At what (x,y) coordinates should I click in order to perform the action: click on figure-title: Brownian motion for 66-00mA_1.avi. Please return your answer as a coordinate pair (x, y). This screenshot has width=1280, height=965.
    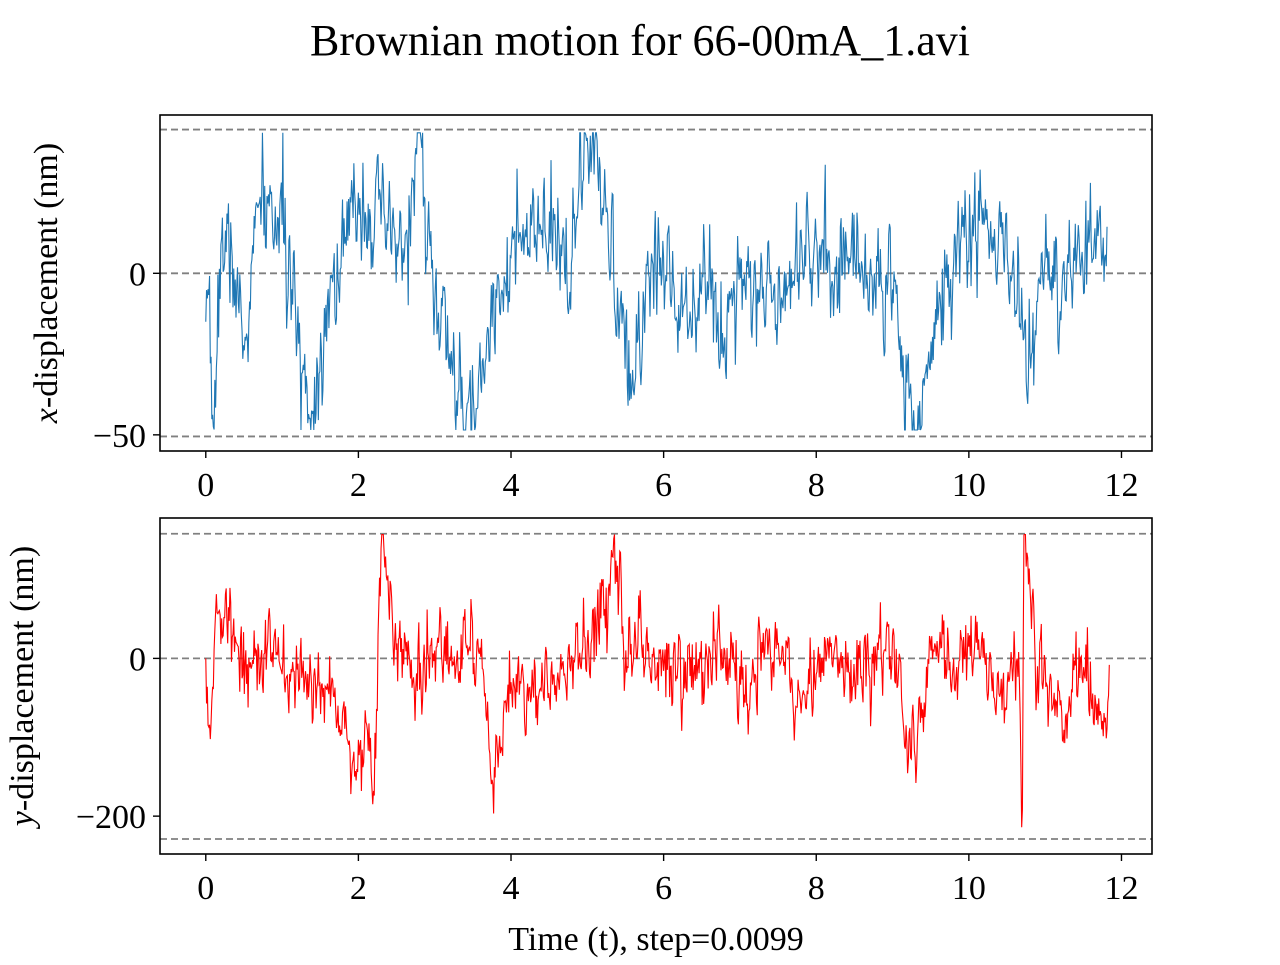
    Looking at the image, I should click on (640, 40).